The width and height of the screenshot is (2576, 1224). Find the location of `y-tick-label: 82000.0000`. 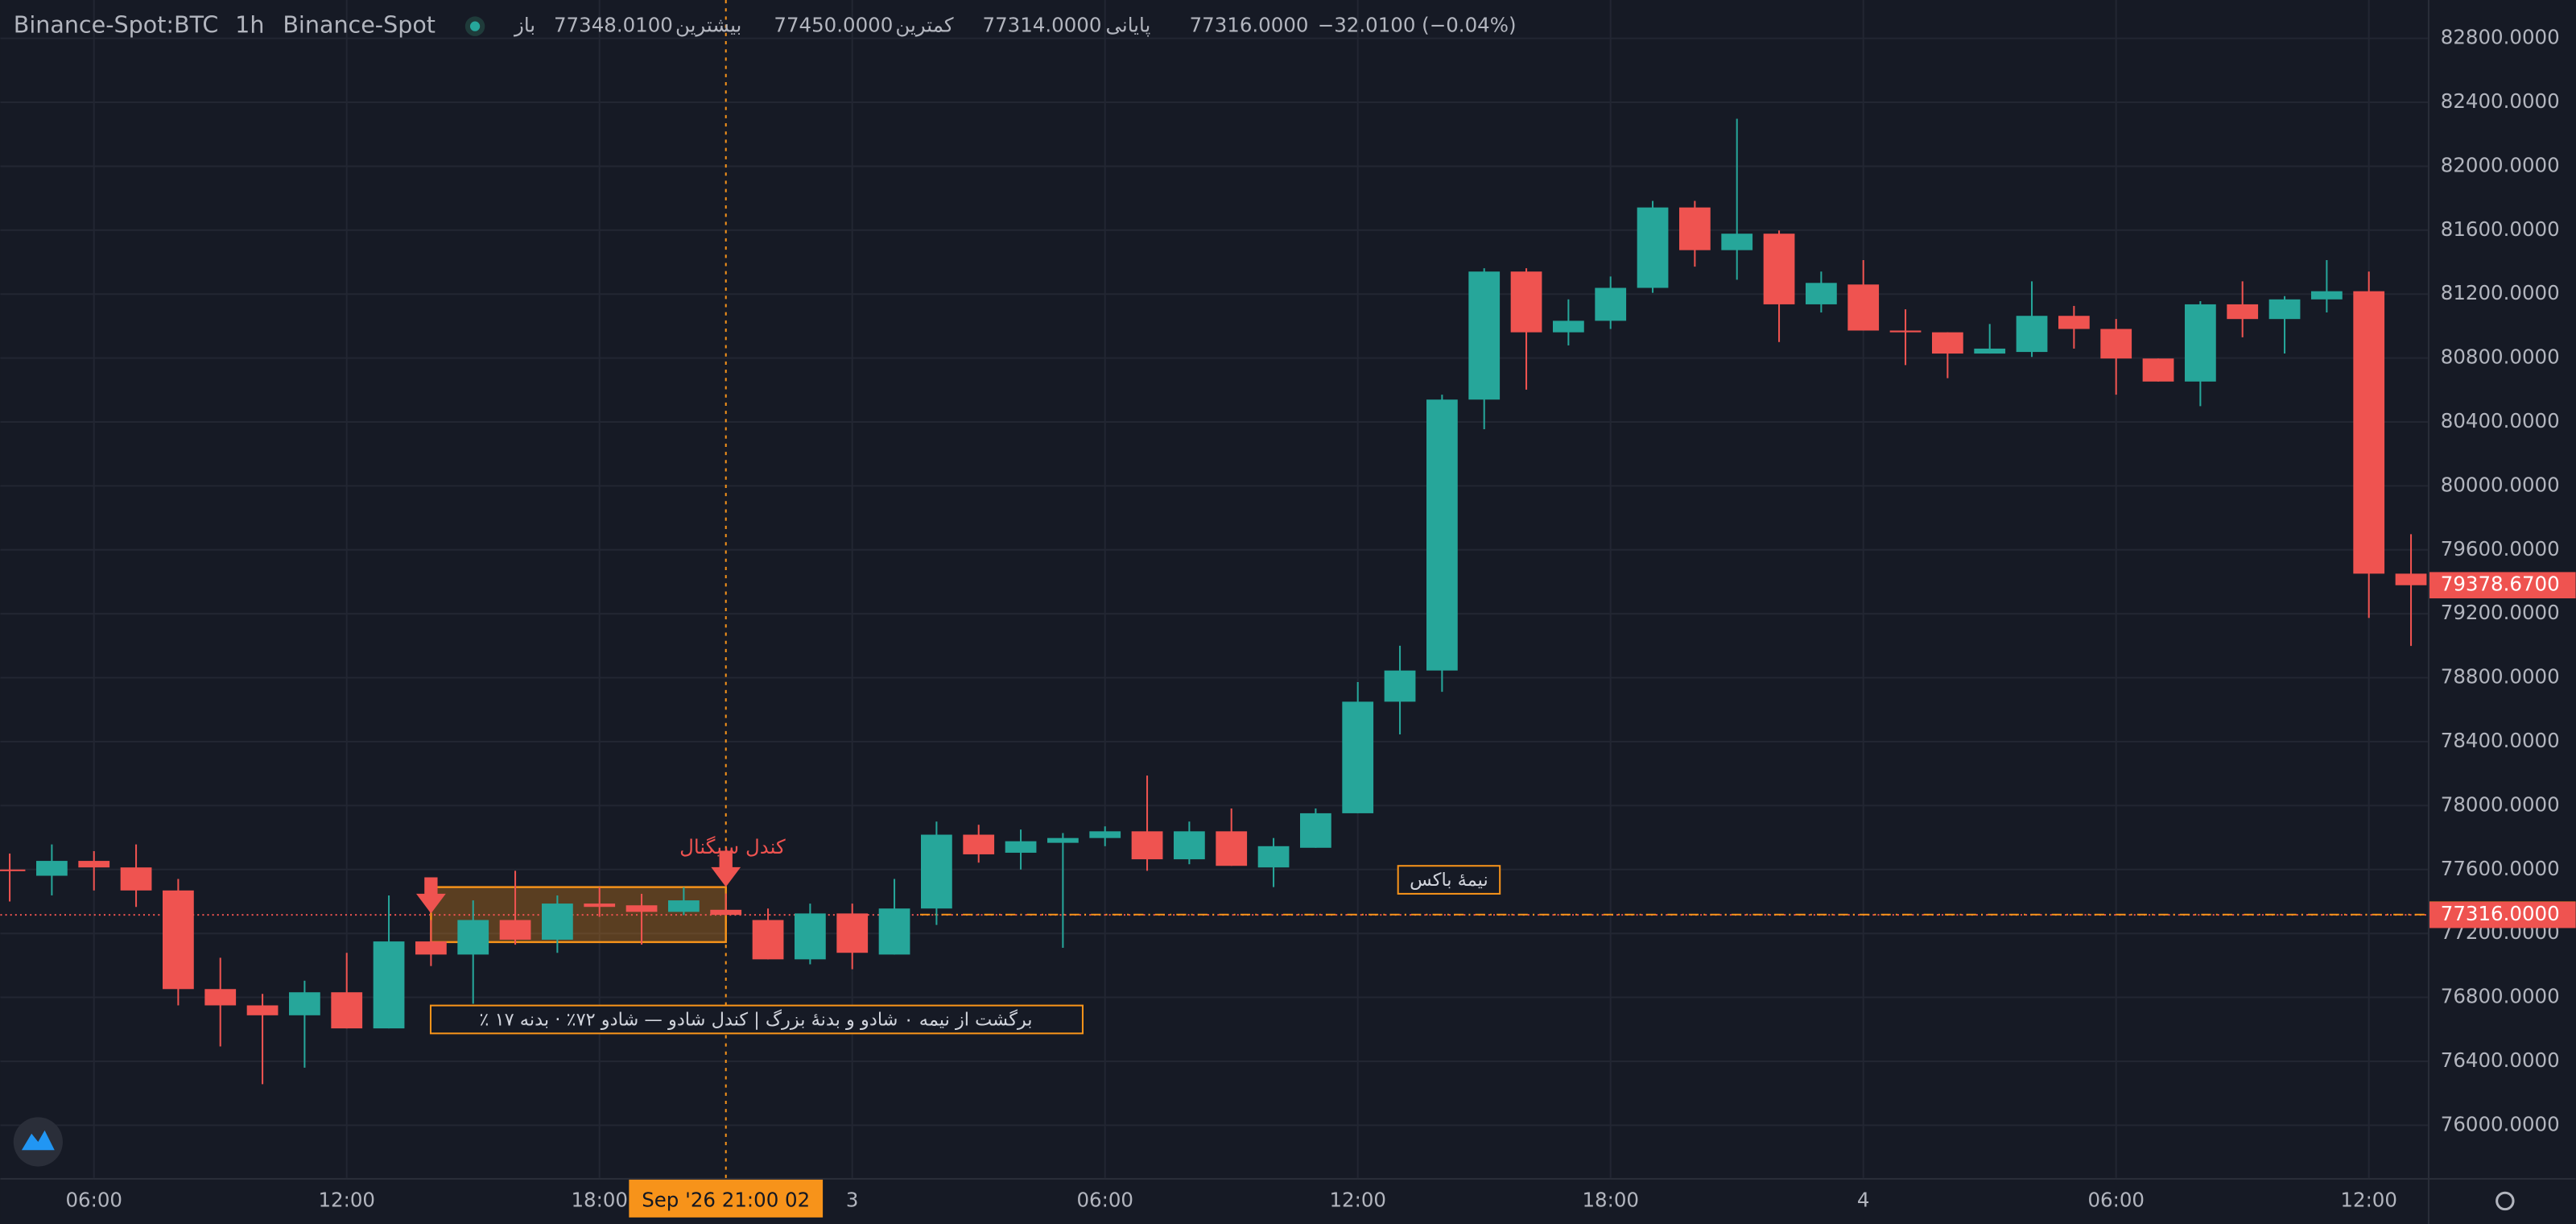

y-tick-label: 82000.0000 is located at coordinates (2500, 164).